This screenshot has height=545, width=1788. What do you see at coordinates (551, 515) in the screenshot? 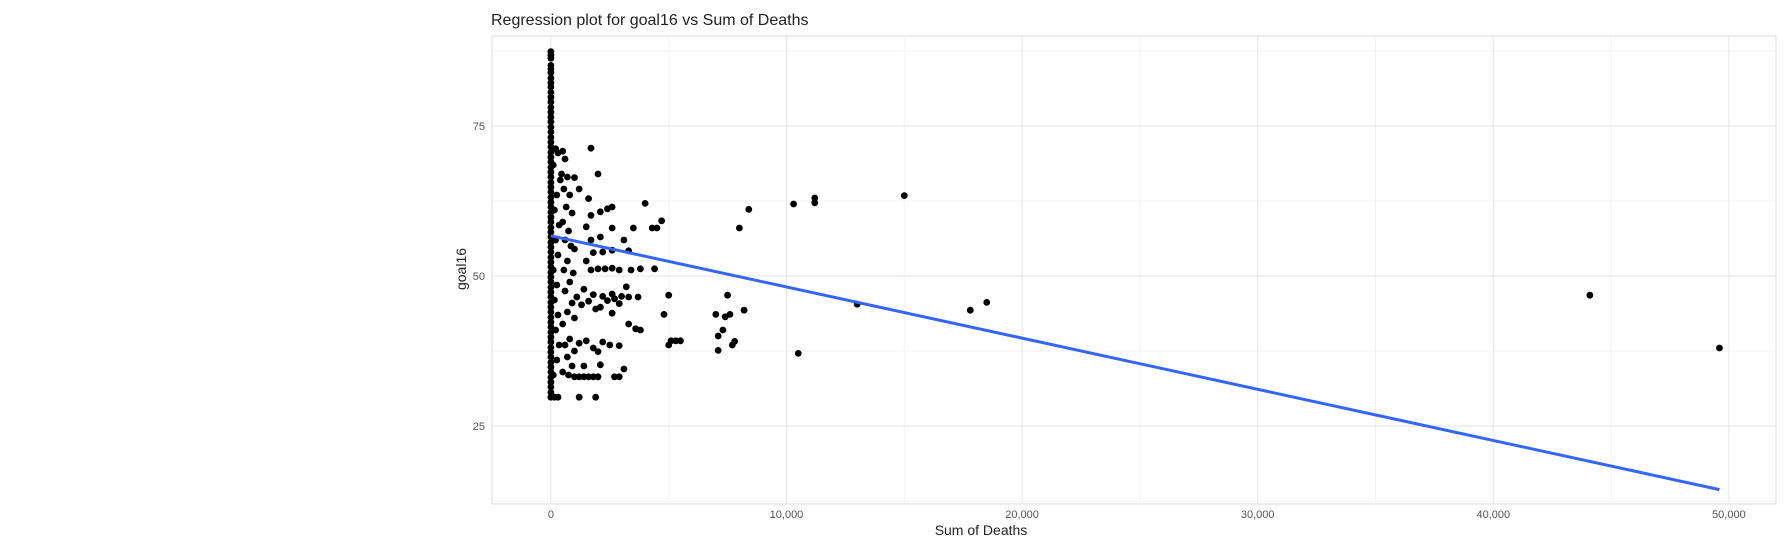
I see `x-tick-label: 0` at bounding box center [551, 515].